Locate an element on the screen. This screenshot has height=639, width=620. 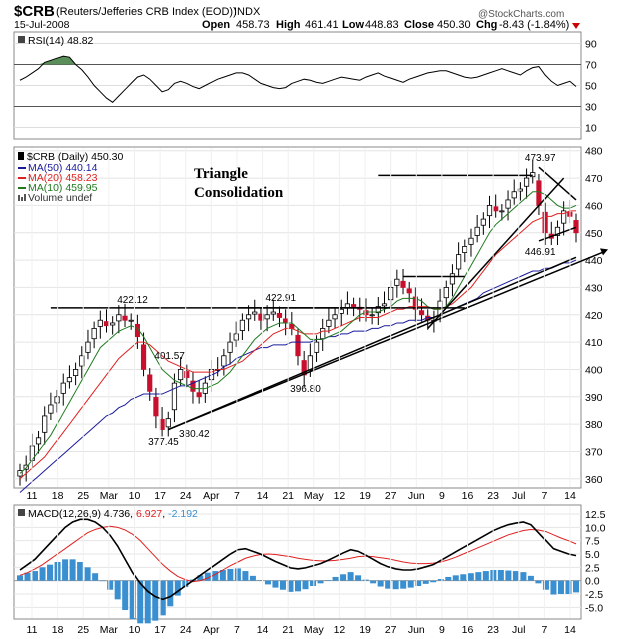
price-tick-label: 440 is located at coordinates (594, 261).